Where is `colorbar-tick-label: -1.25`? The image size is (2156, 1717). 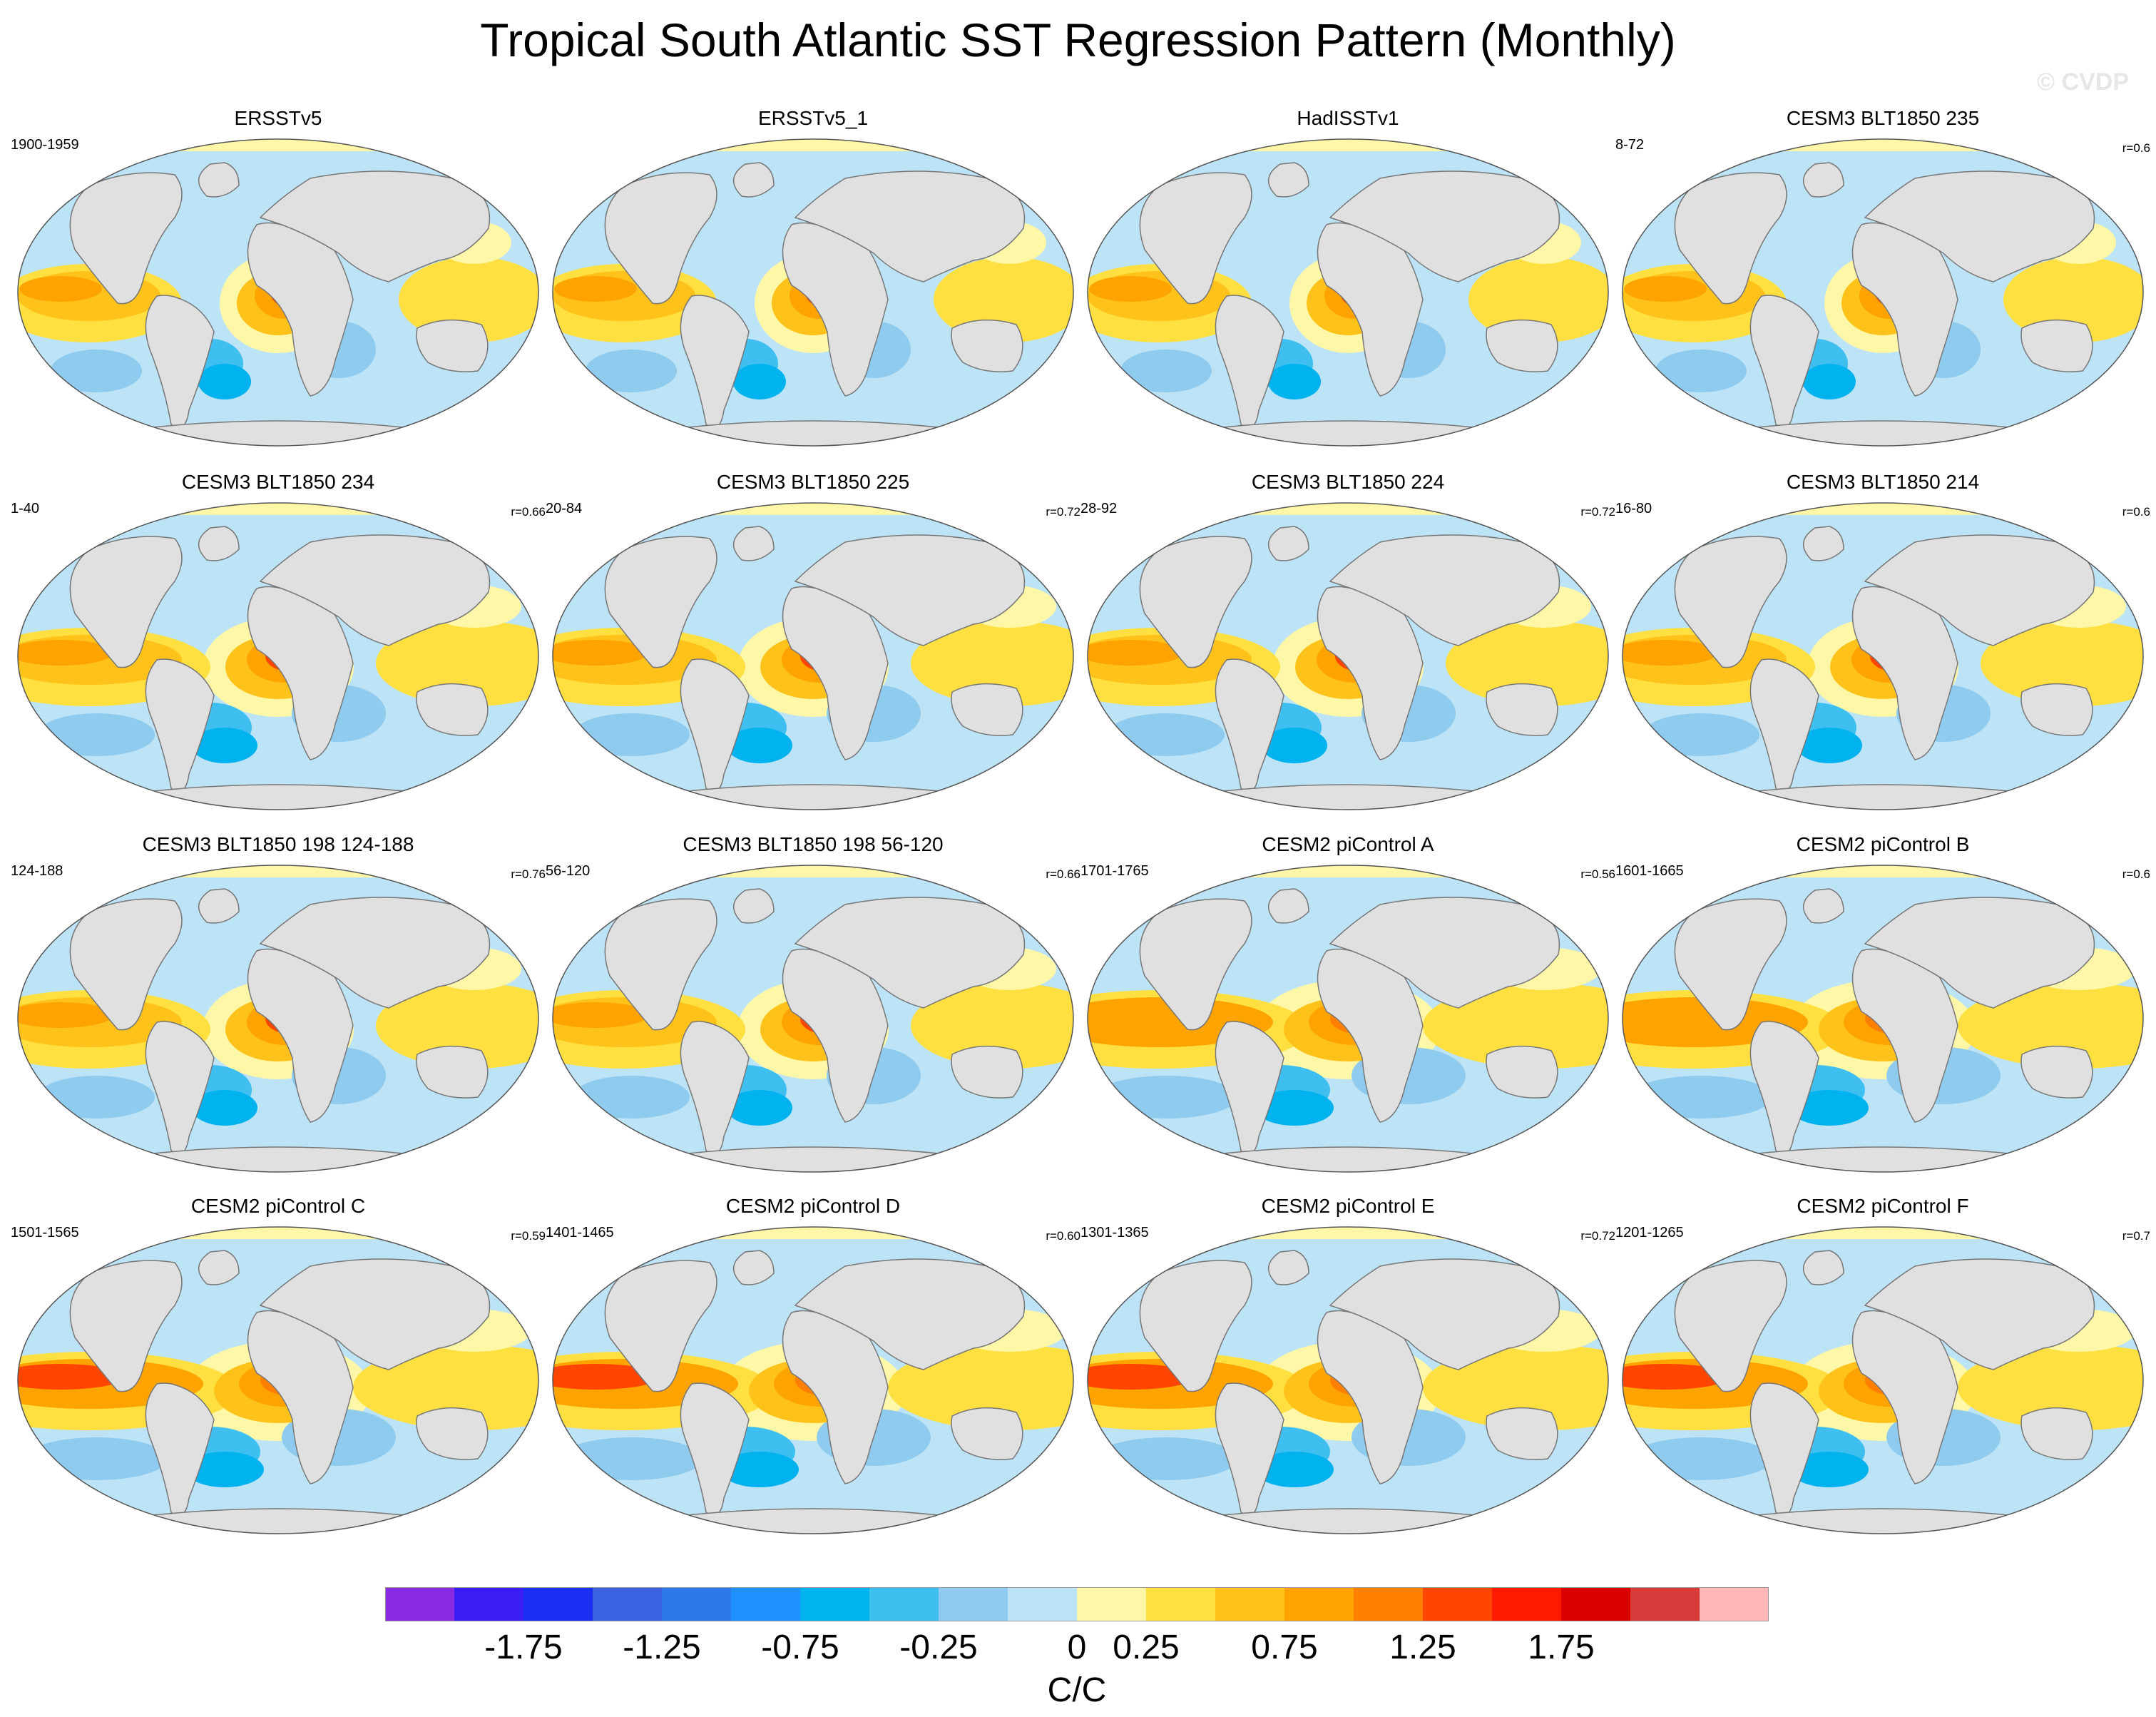
colorbar-tick-label: -1.25 is located at coordinates (661, 1648).